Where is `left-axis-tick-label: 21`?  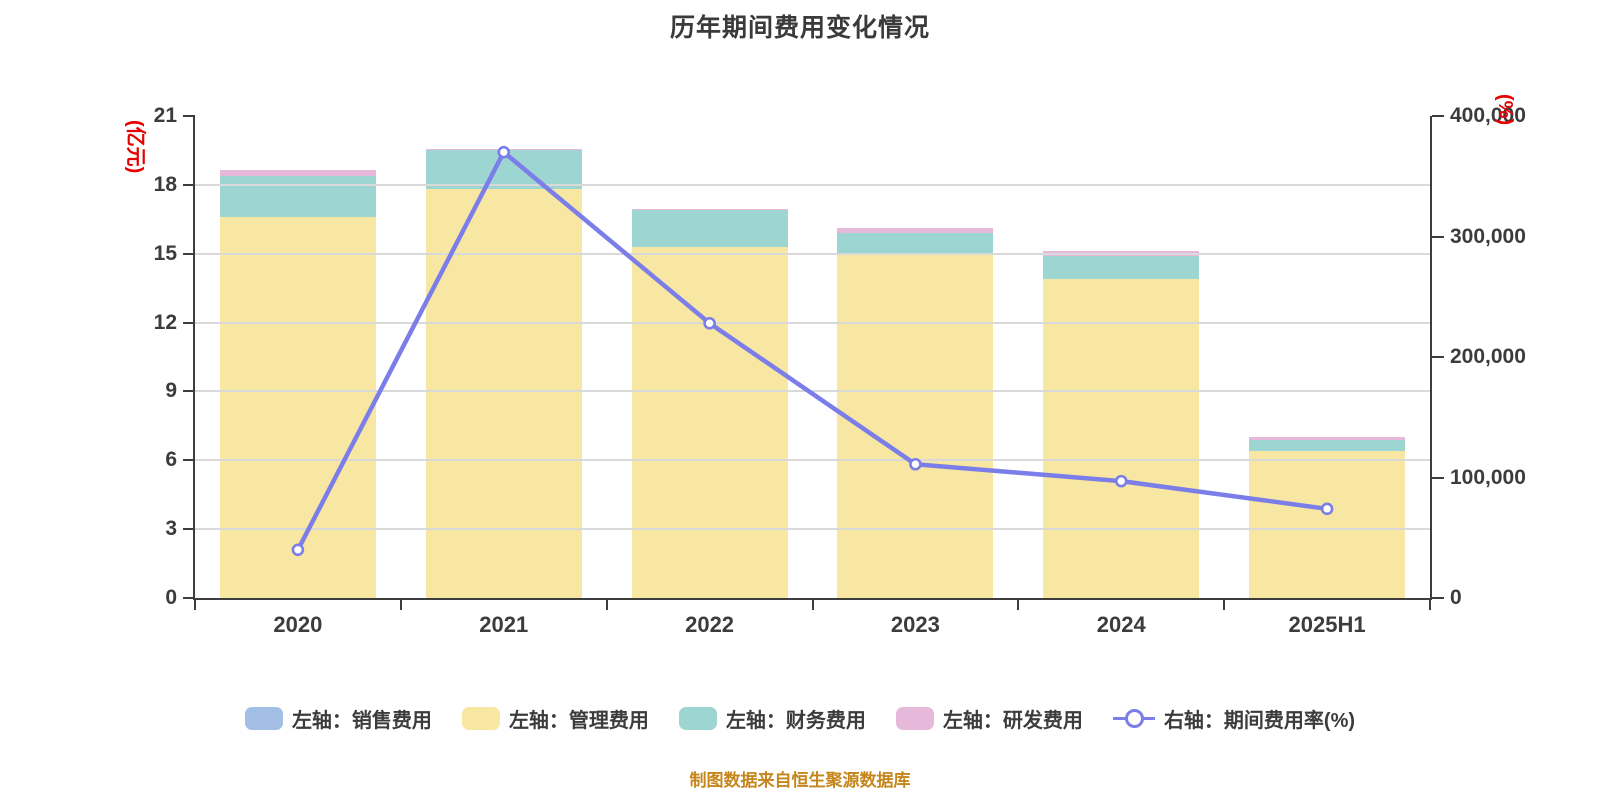
left-axis-tick-label: 21 is located at coordinates (165, 115).